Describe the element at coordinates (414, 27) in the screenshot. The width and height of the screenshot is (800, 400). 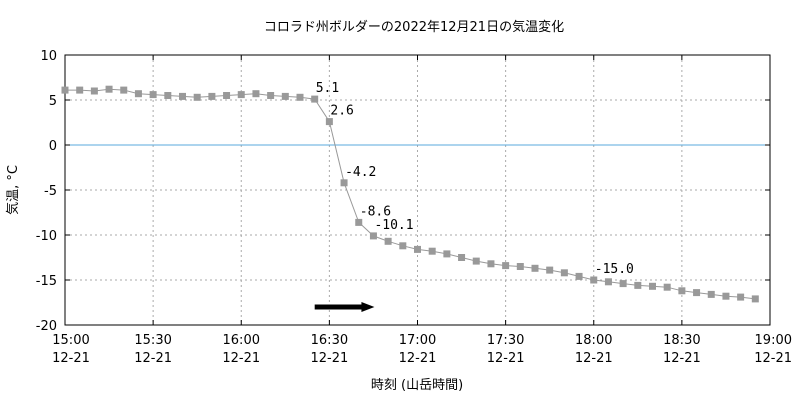
I see `chart-title: コロラド州ボルダーの2022年12月21日の気温変化` at that location.